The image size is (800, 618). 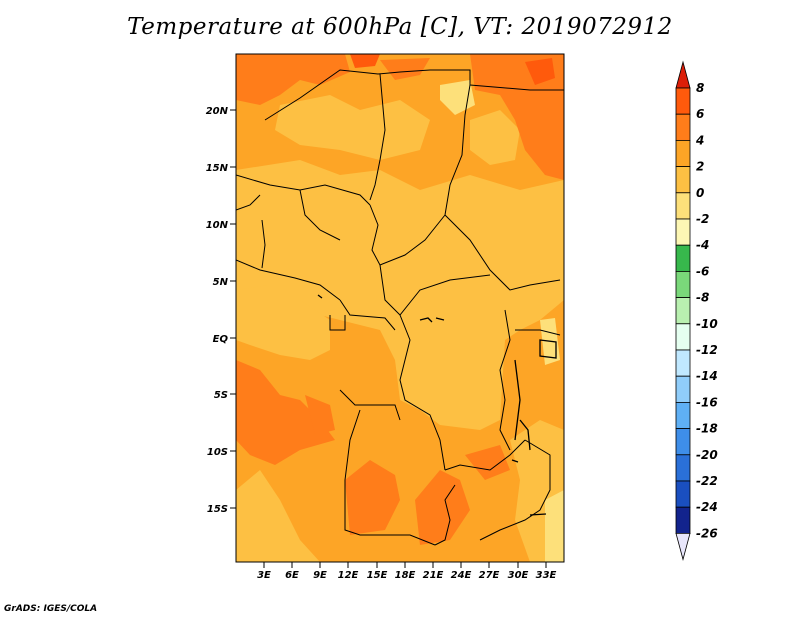 I want to click on field-cool-region-sw, so click(x=278, y=516).